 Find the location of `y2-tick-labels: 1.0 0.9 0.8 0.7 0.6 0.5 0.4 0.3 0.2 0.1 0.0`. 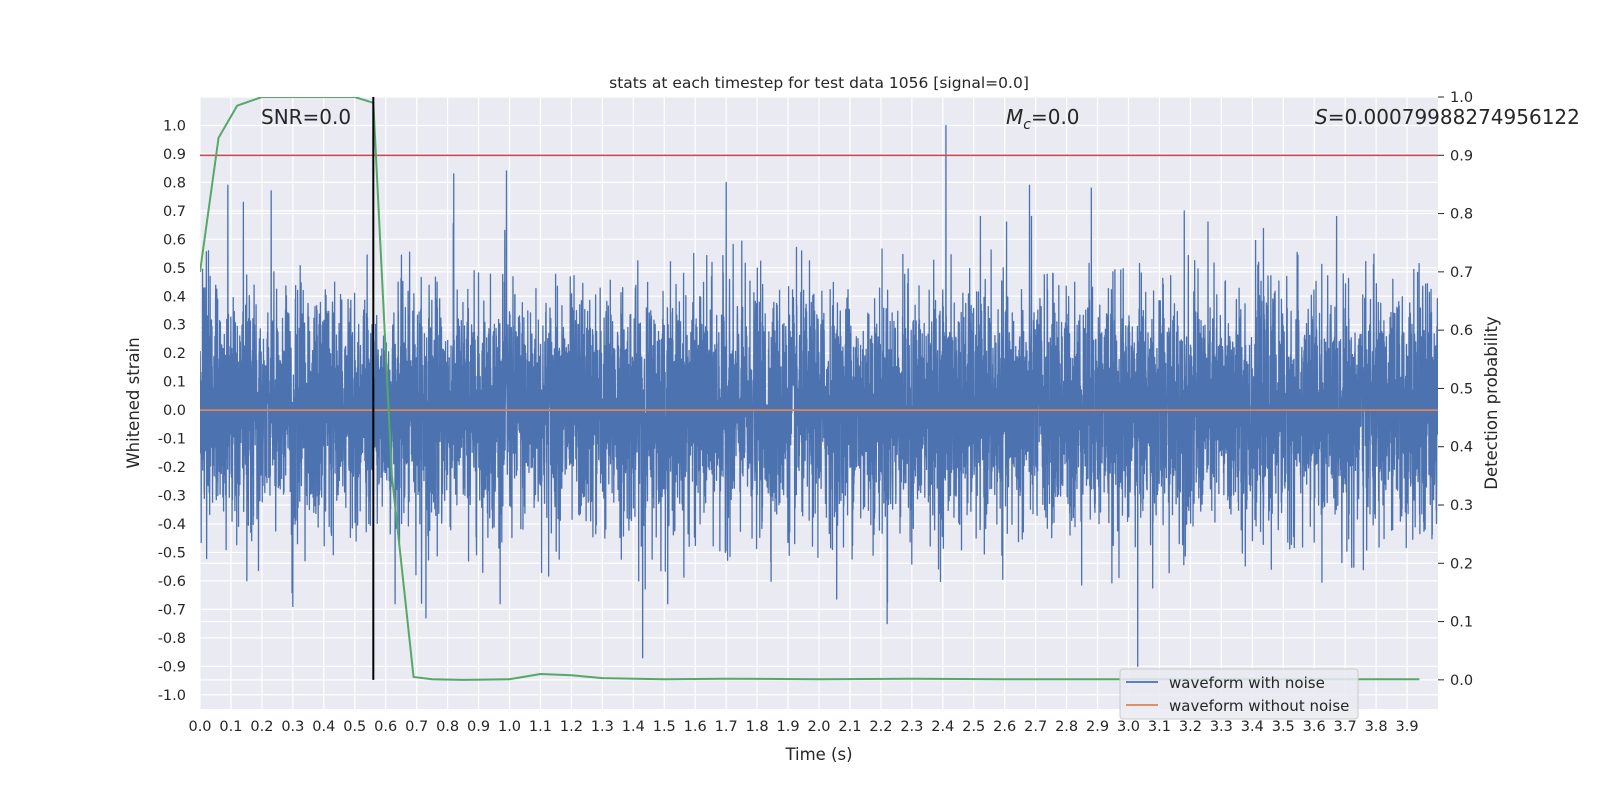

y2-tick-labels: 1.0 0.9 0.8 0.7 0.6 0.5 0.4 0.3 0.2 0.1 0.0 is located at coordinates (1455, 389).